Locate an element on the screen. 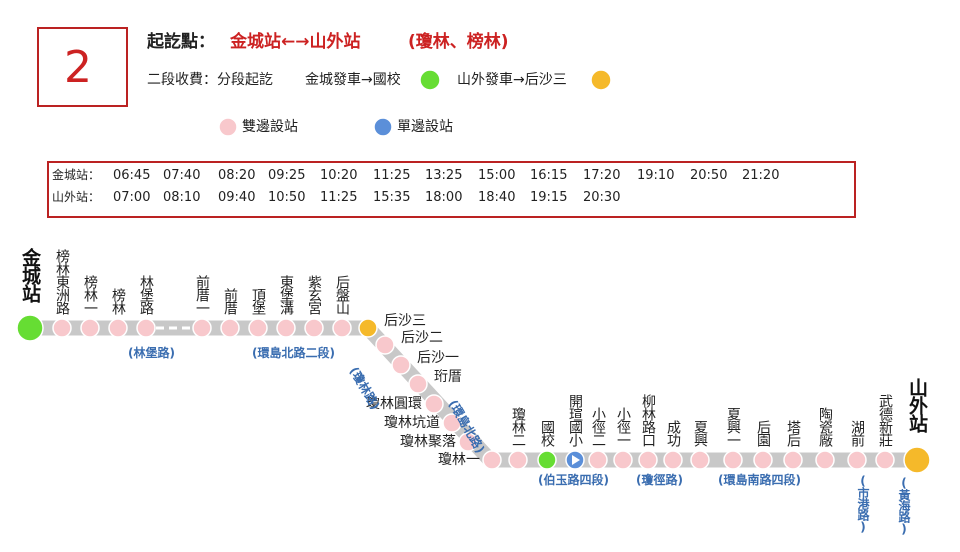 The height and width of the screenshot is (552, 960). schedule-time: 16:15 is located at coordinates (549, 175).